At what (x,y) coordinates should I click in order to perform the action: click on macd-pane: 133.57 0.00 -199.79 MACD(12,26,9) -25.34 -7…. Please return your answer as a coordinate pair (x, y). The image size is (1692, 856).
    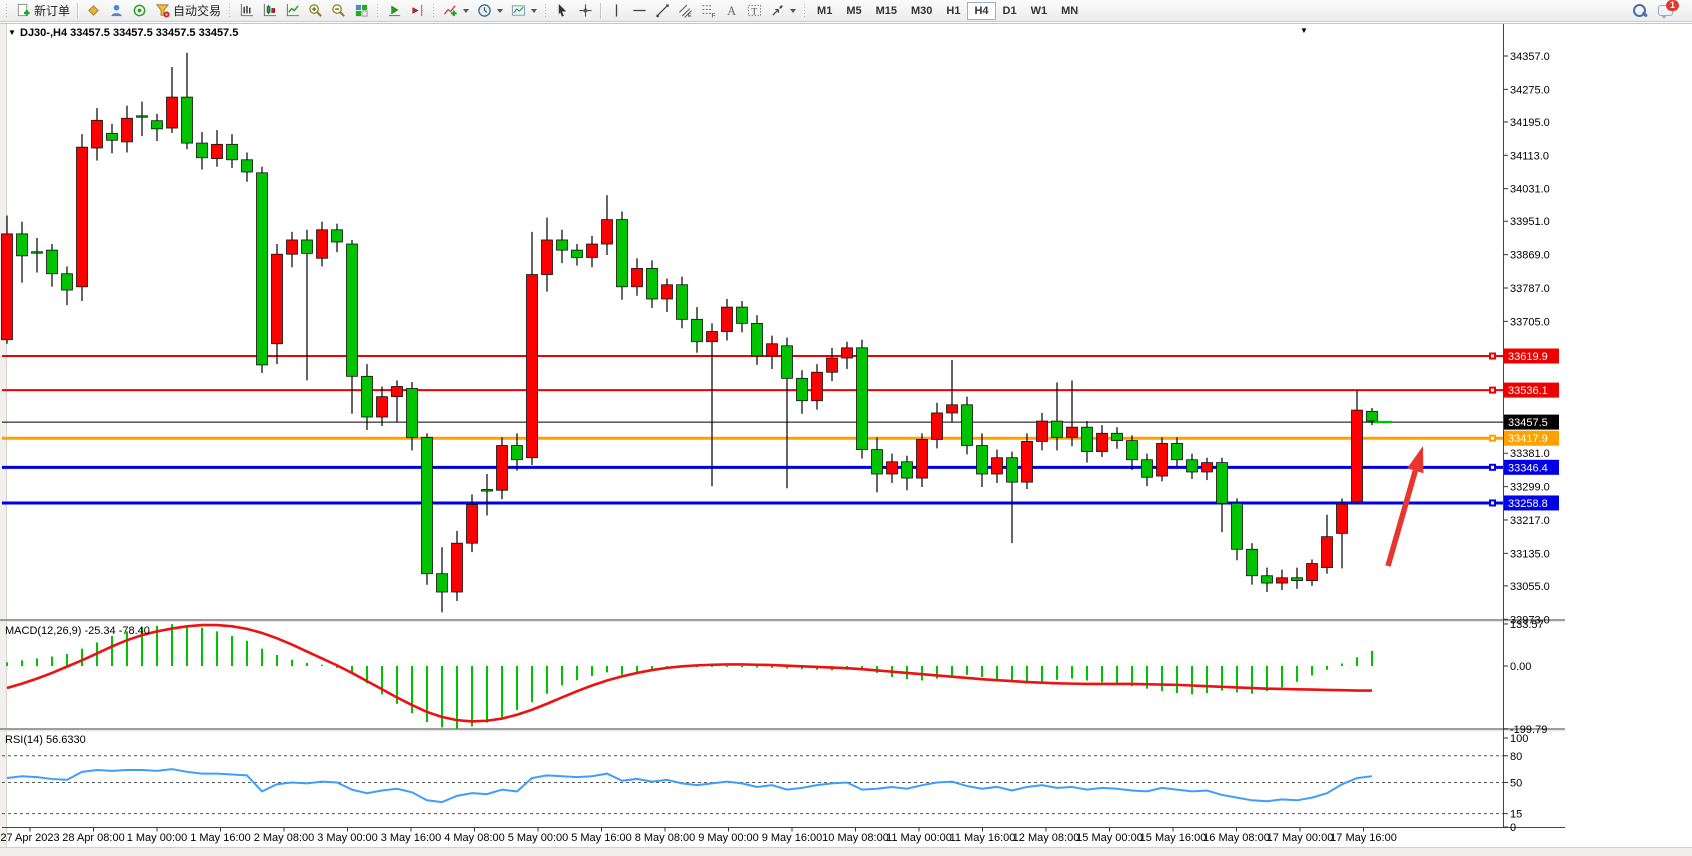
    Looking at the image, I should click on (776, 677).